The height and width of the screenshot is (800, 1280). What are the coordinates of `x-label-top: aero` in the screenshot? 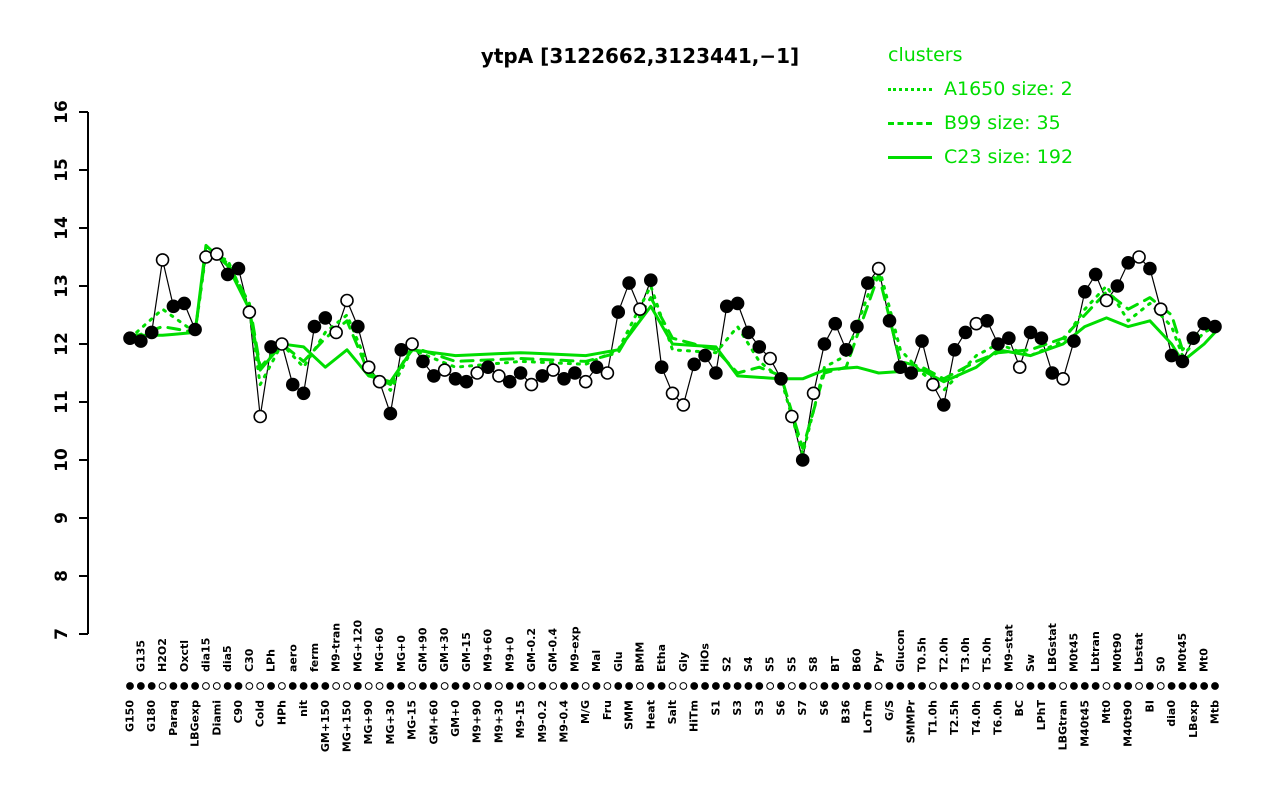 It's located at (292, 658).